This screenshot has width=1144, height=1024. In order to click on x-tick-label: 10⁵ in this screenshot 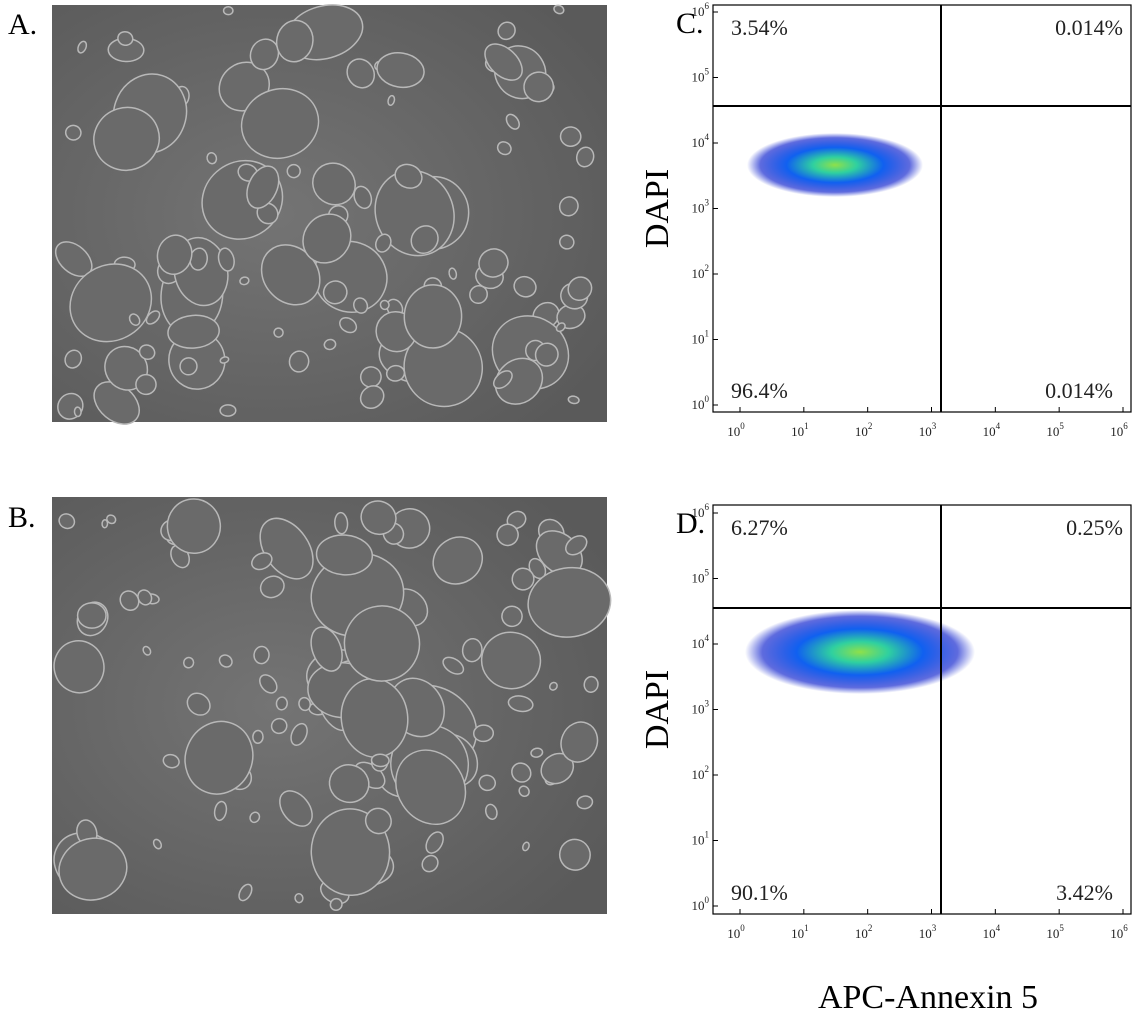, I will do `click(1055, 430)`.